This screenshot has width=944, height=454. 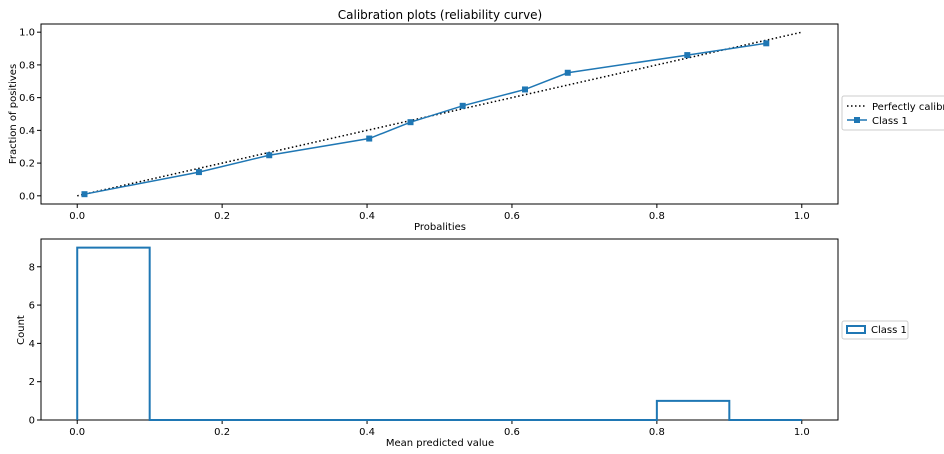 I want to click on calibration-y-tick-label: 1.0, so click(x=27, y=33).